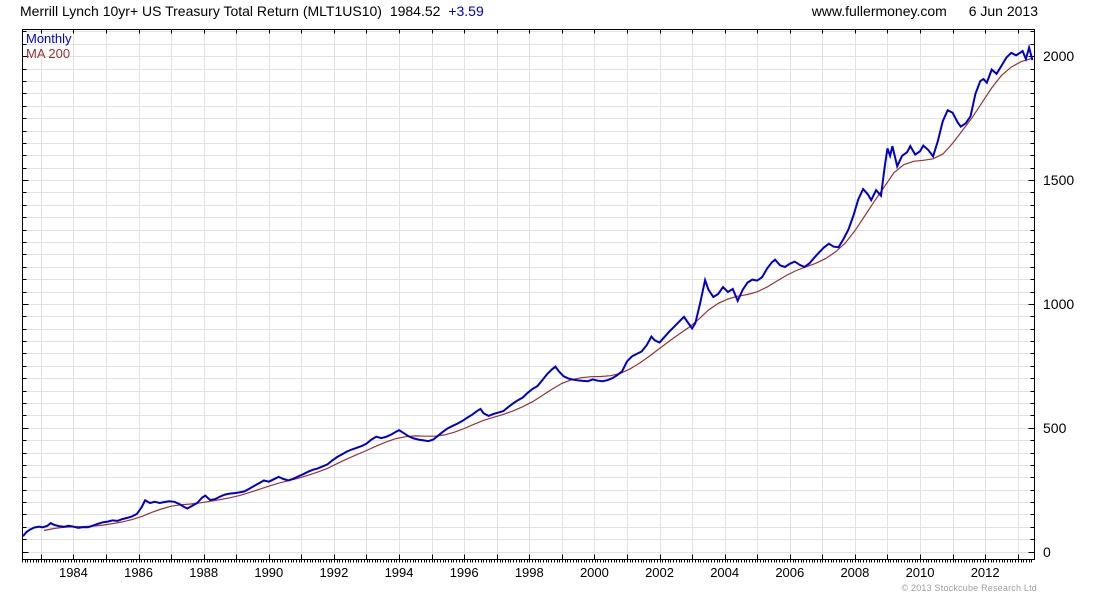 The width and height of the screenshot is (1100, 600). I want to click on y-tick-label: 500, so click(1055, 427).